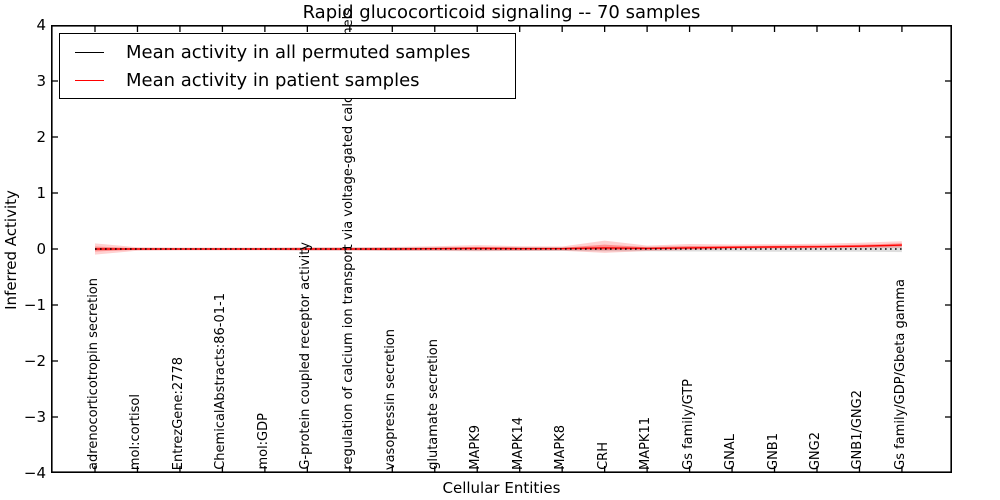  What do you see at coordinates (89, 52) in the screenshot?
I see `permuted-line-swatch` at bounding box center [89, 52].